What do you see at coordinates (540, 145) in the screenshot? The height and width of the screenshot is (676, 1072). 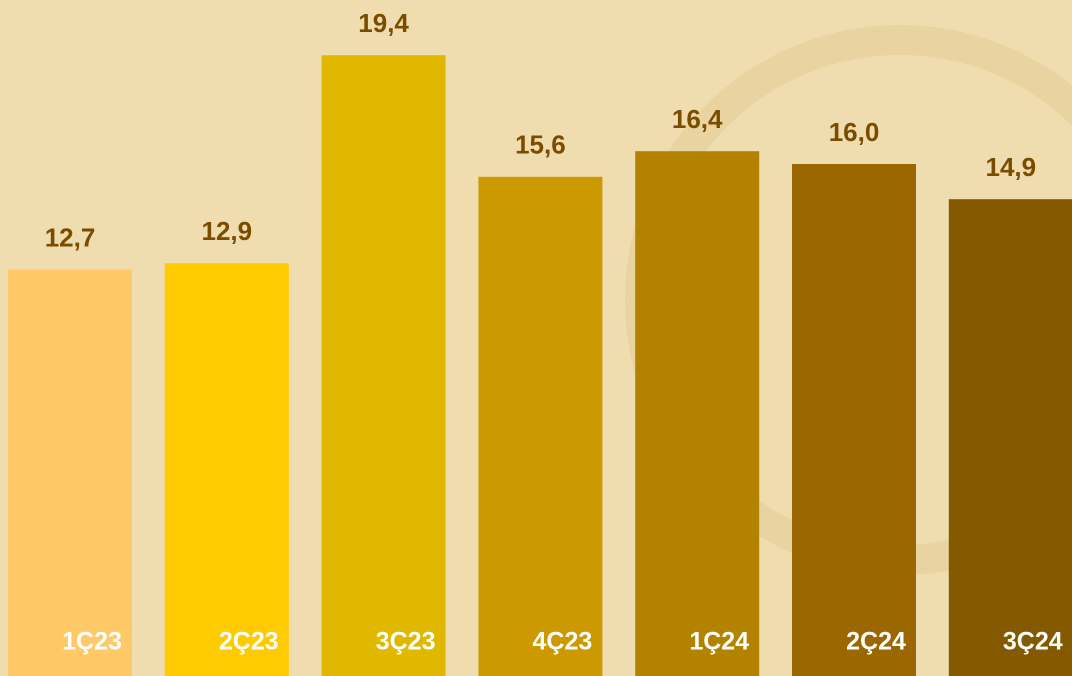 I see `value-label: 15,6` at bounding box center [540, 145].